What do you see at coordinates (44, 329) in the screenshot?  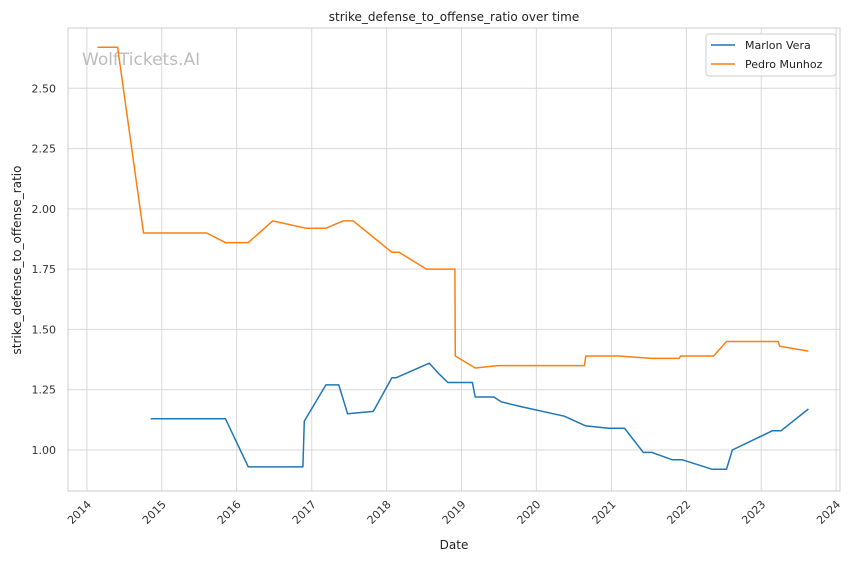 I see `y-tick-label: 1.50` at bounding box center [44, 329].